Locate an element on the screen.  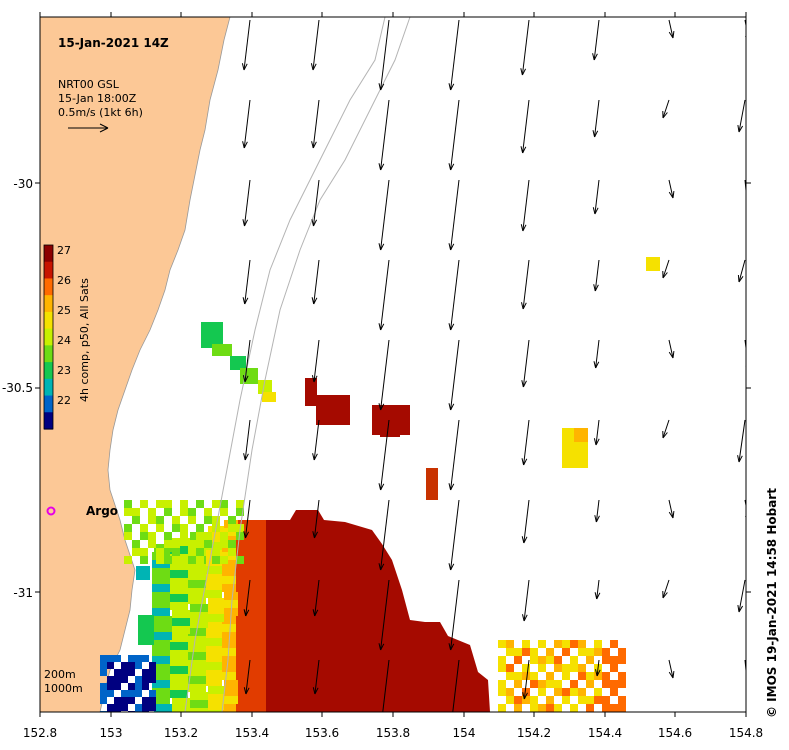
x-tick-label: 153.2 is located at coordinates (181, 733).